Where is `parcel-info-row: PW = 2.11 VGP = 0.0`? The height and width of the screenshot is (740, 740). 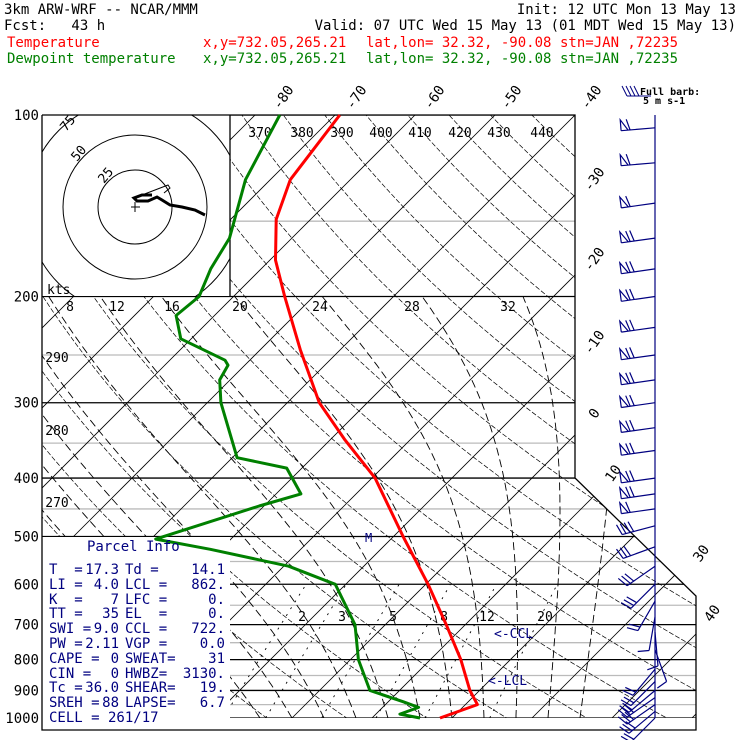
parcel-info-row: PW = 2.11 VGP = 0.0 is located at coordinates (139, 644).